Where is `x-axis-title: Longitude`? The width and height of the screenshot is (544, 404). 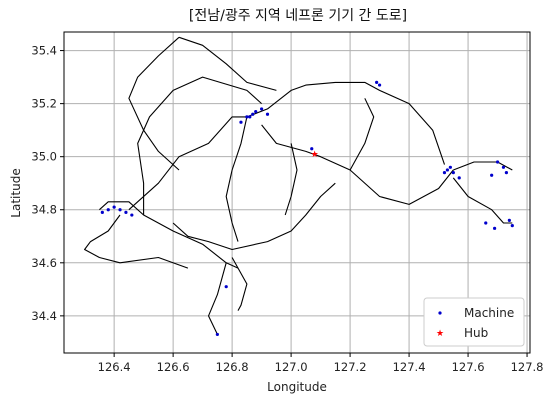 x-axis-title: Longitude is located at coordinates (297, 387).